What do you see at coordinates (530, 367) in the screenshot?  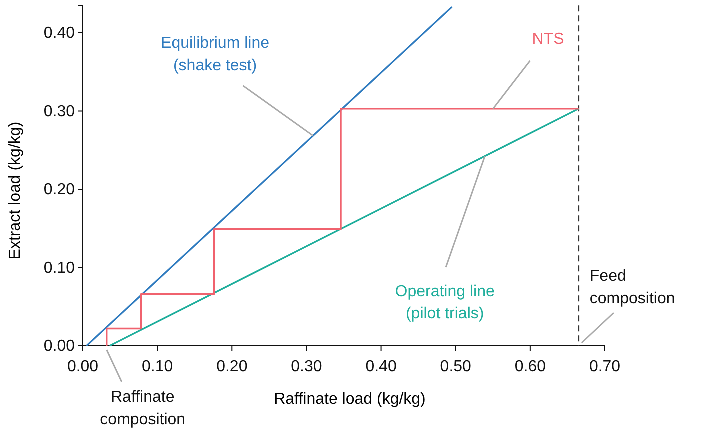 I see `x-tick-label: 0.60` at bounding box center [530, 367].